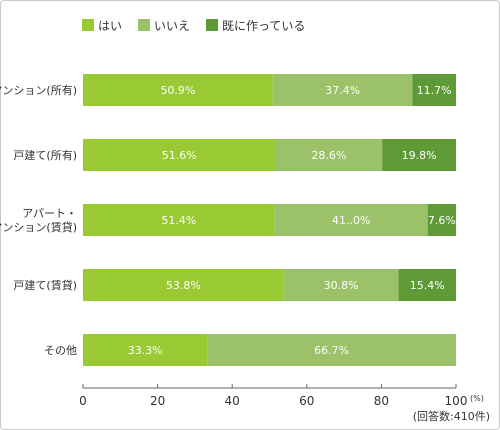 This screenshot has width=500, height=430. Describe the element at coordinates (110, 26) in the screenshot. I see `legend-item-yes-label: はい` at that location.